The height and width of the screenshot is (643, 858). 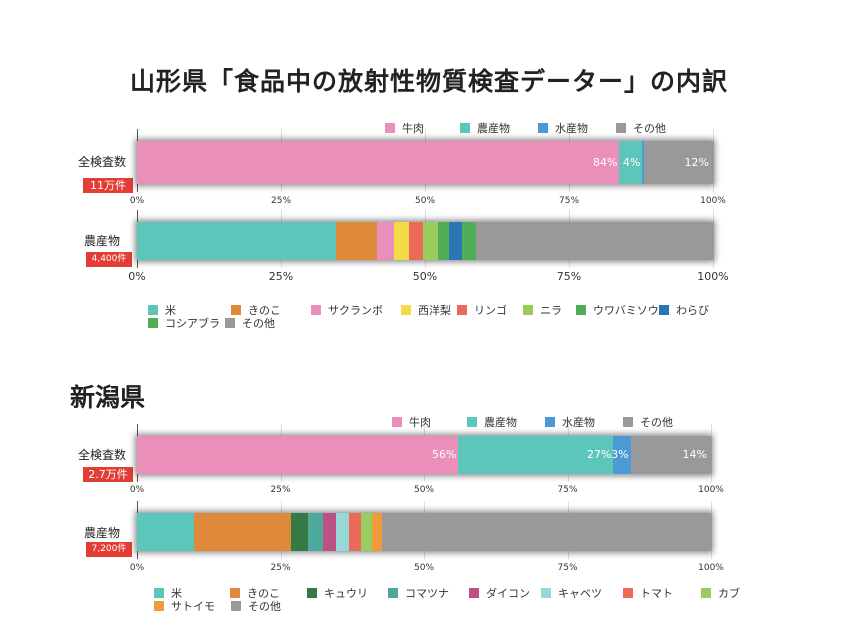 I want to click on bar-segment-米, so click(x=165, y=532).